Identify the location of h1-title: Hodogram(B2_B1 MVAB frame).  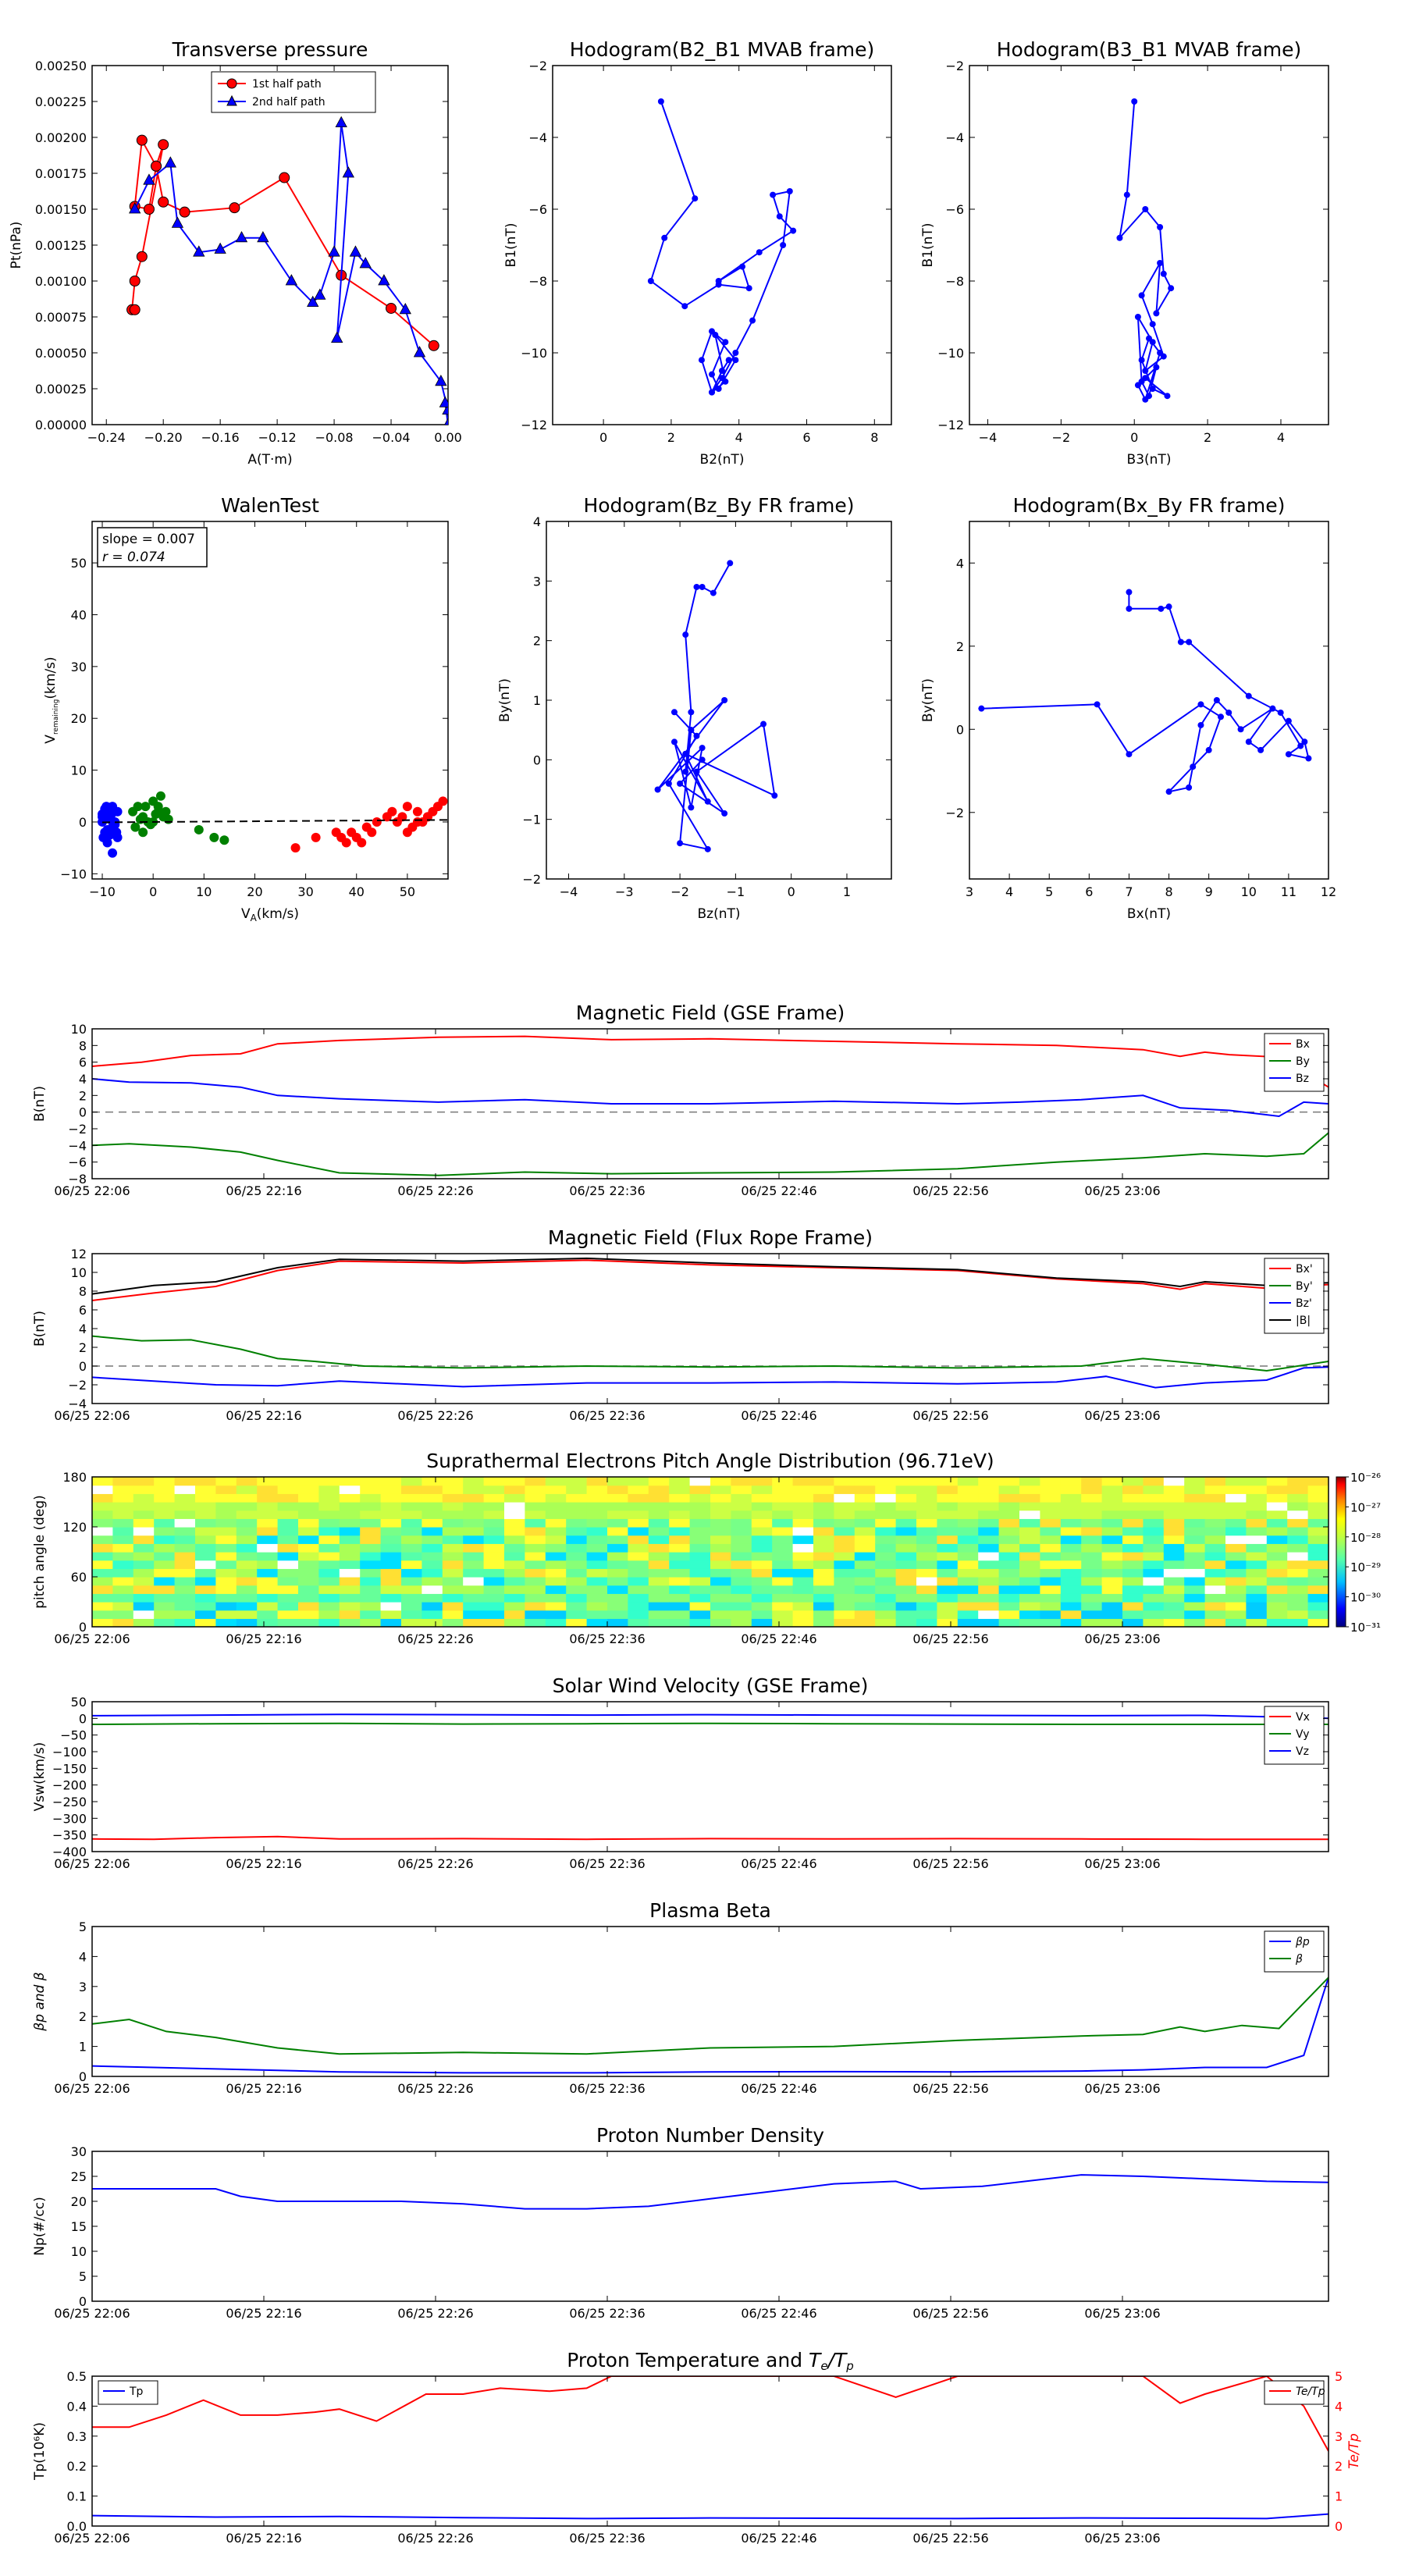
(722, 49).